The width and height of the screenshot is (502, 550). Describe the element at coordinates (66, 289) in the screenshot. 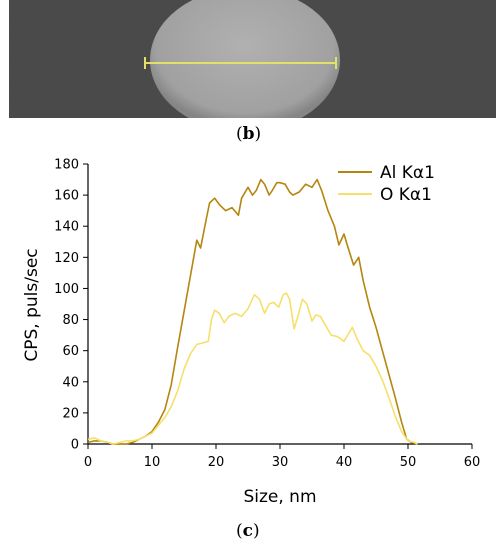

I see `y-tick-label: 100` at that location.